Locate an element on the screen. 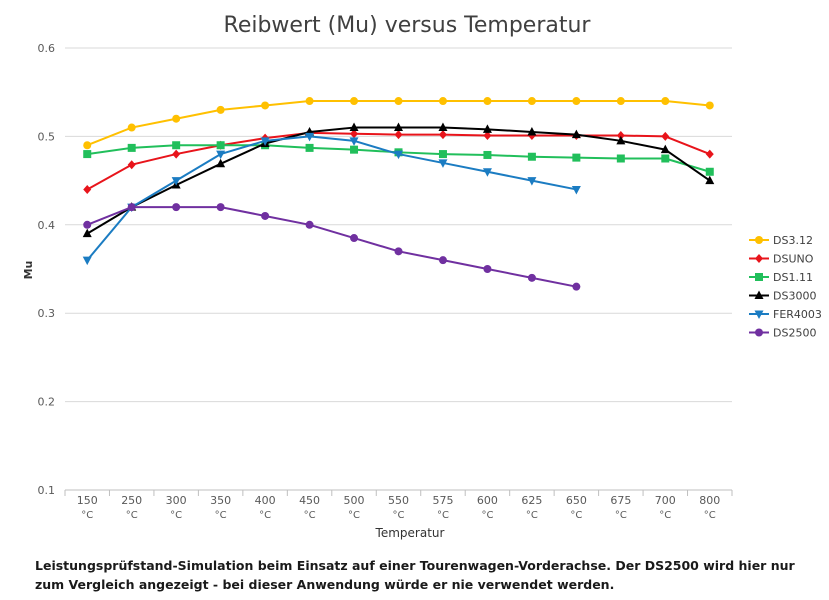 The image size is (829, 600). legend-item: DS3.12 is located at coordinates (781, 240).